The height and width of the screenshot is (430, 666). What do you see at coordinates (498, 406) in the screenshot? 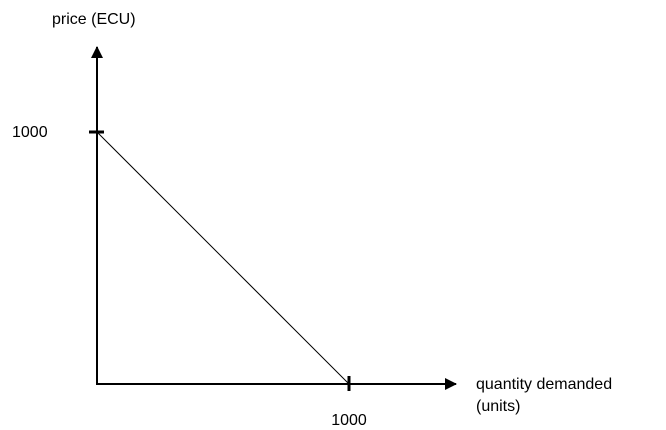
I see `x-axis-label-units: (units)` at bounding box center [498, 406].